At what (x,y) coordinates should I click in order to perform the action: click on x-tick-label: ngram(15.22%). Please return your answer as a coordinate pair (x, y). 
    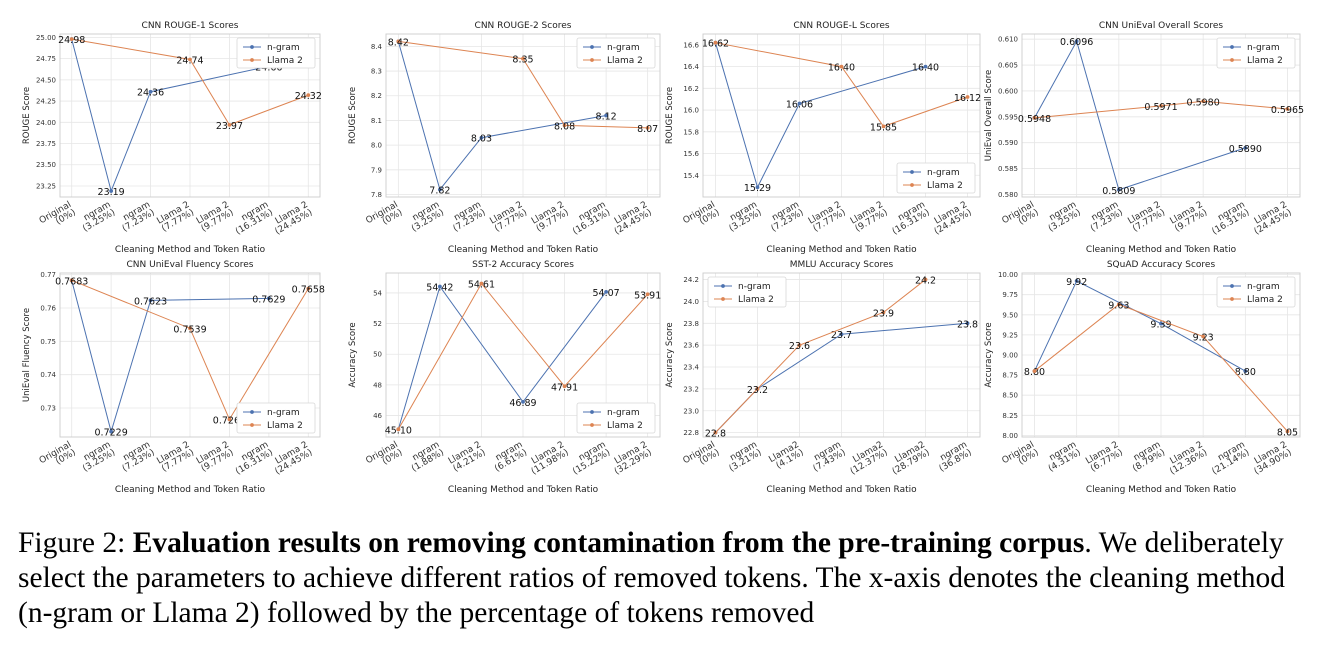
    Looking at the image, I should click on (589, 458).